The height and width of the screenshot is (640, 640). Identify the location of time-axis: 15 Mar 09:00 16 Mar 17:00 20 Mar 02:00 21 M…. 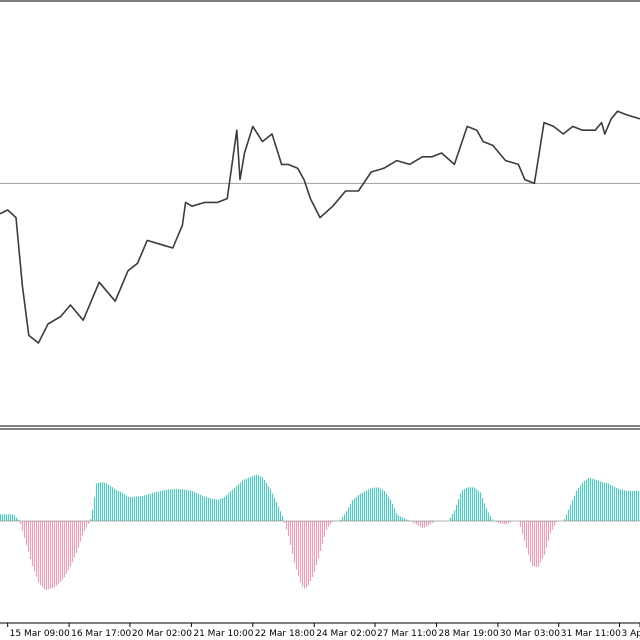
(323, 631).